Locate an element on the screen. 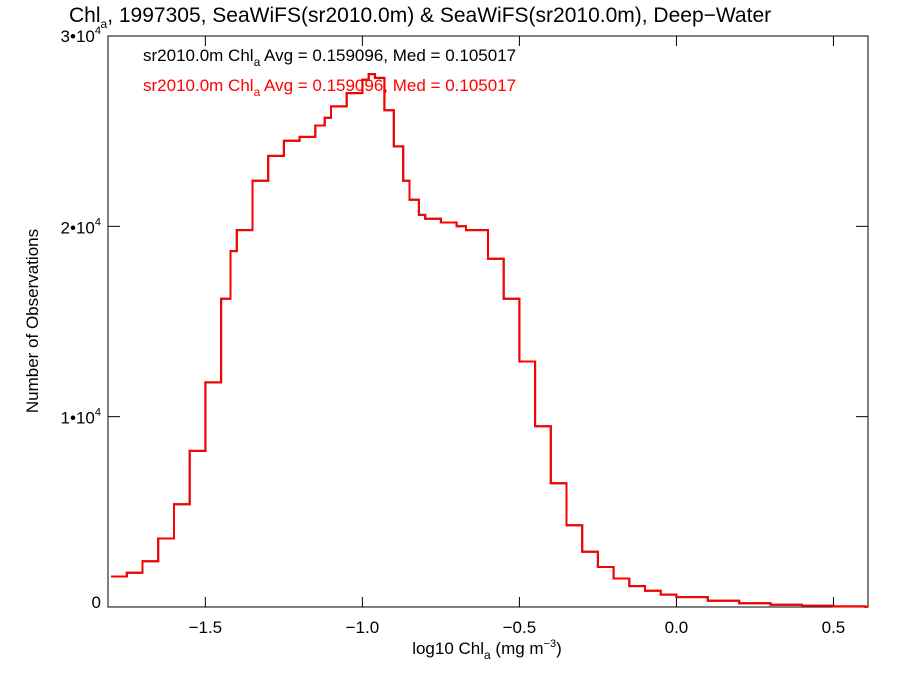 The height and width of the screenshot is (675, 900). x-axis-title-subscript: a is located at coordinates (487, 655).